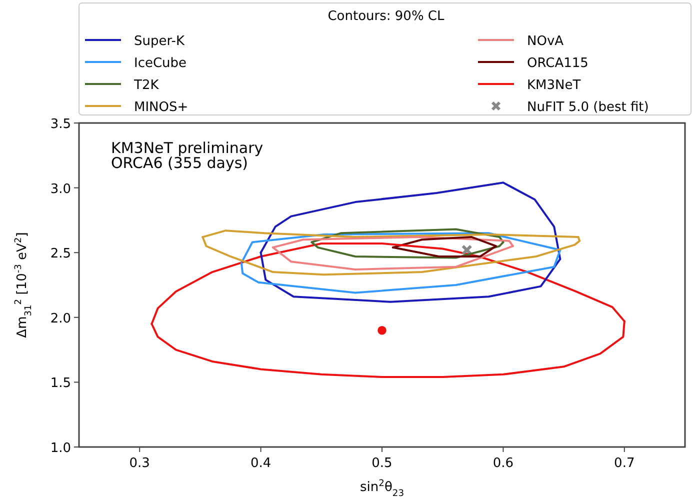 The height and width of the screenshot is (499, 693). I want to click on legend-label: T2K, so click(146, 85).